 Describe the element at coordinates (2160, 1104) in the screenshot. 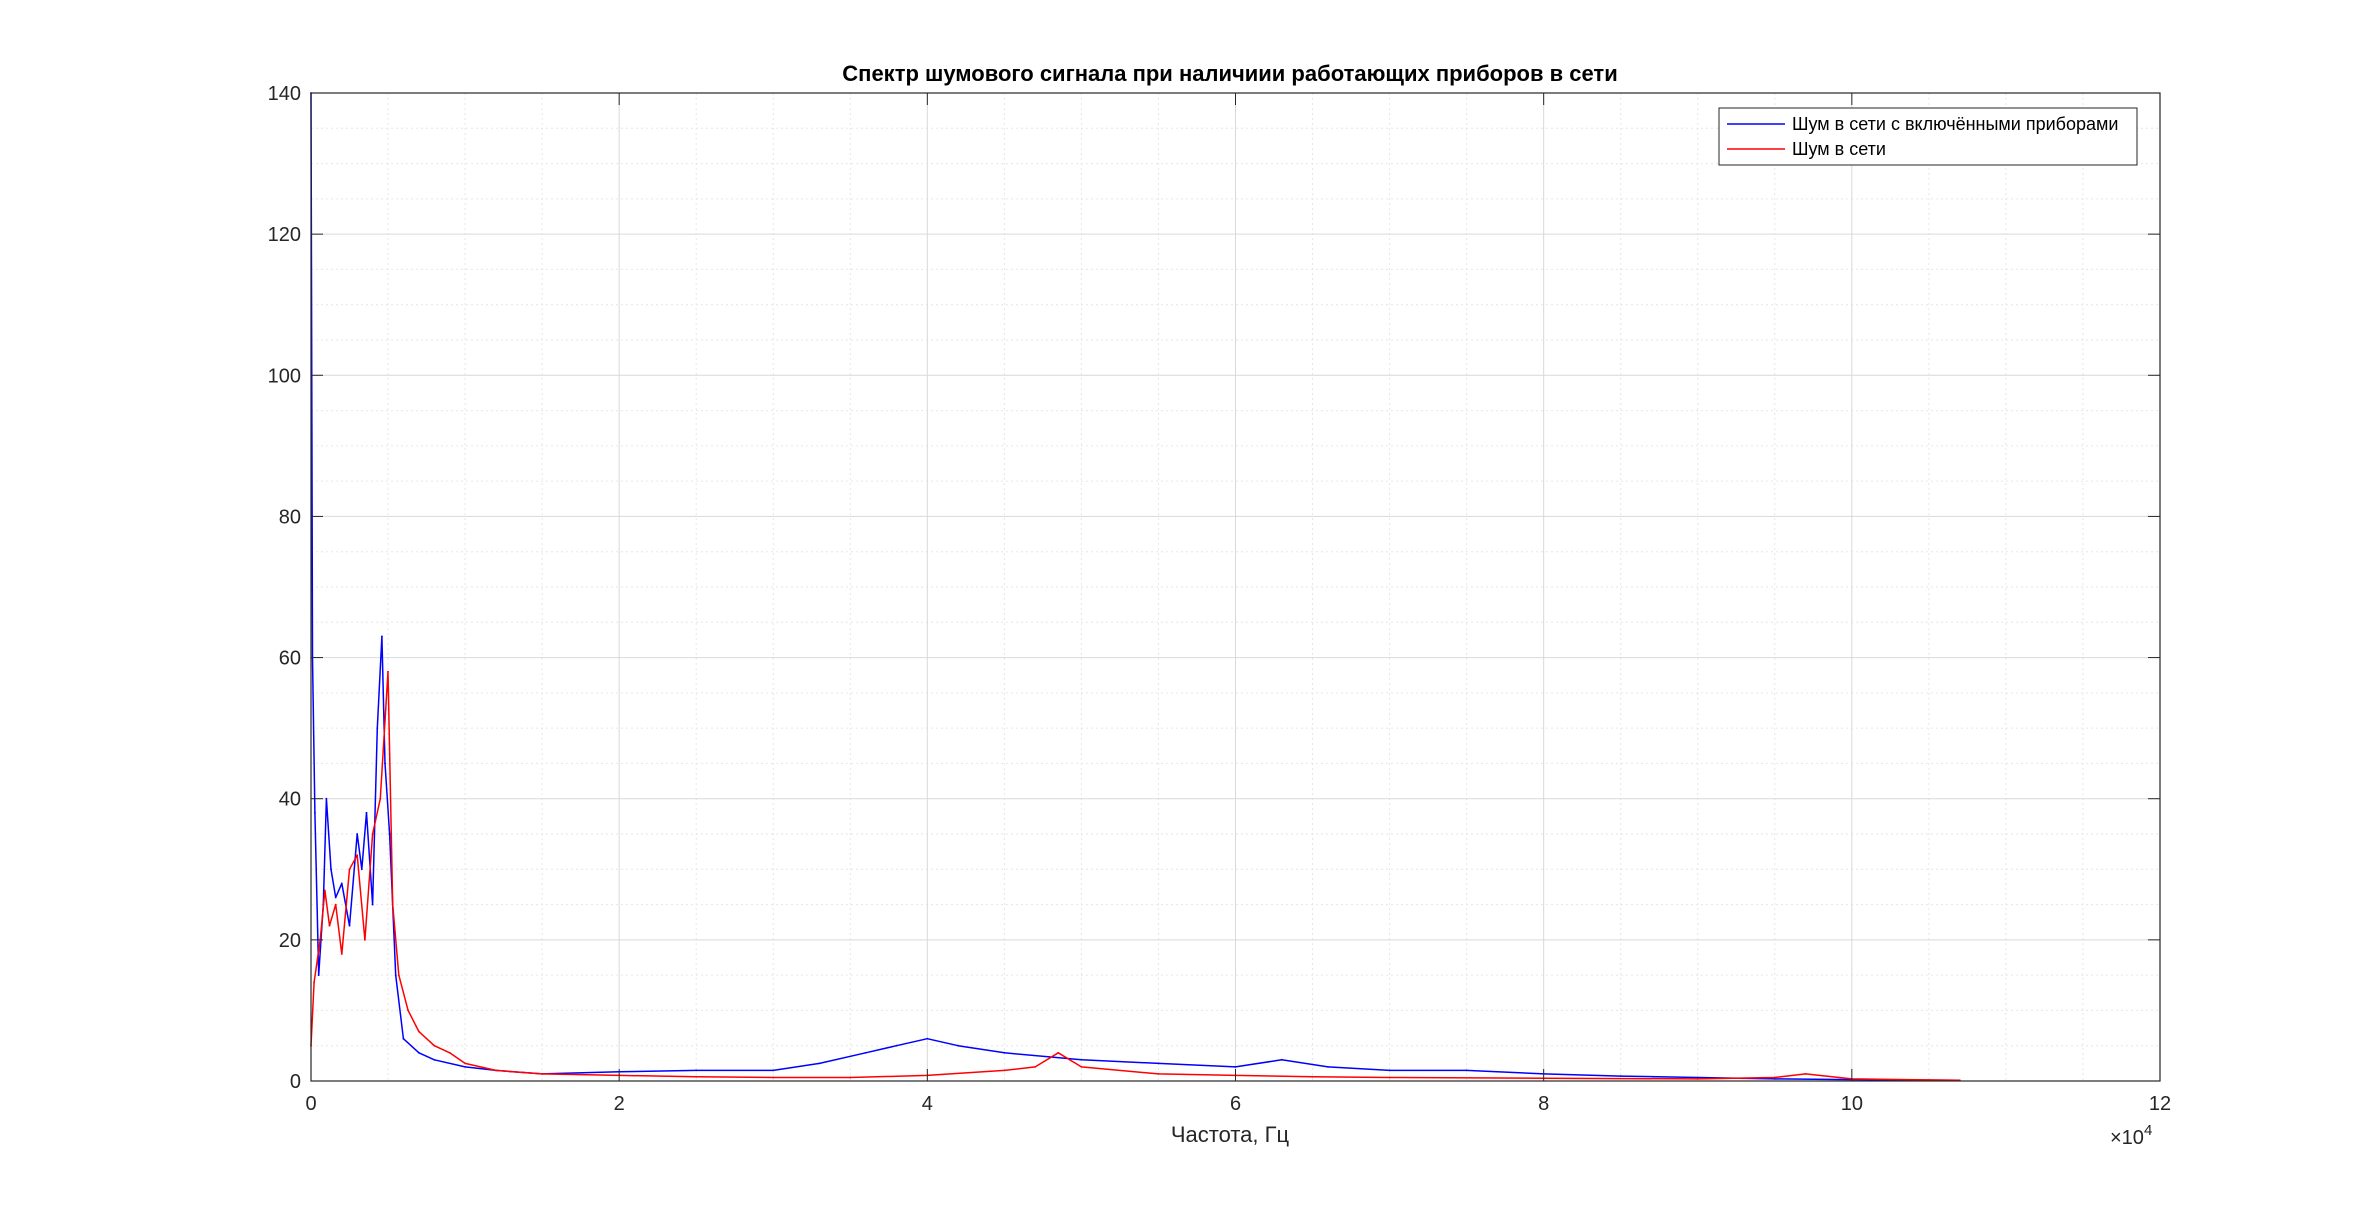

I see `x-tick-label: 12` at that location.